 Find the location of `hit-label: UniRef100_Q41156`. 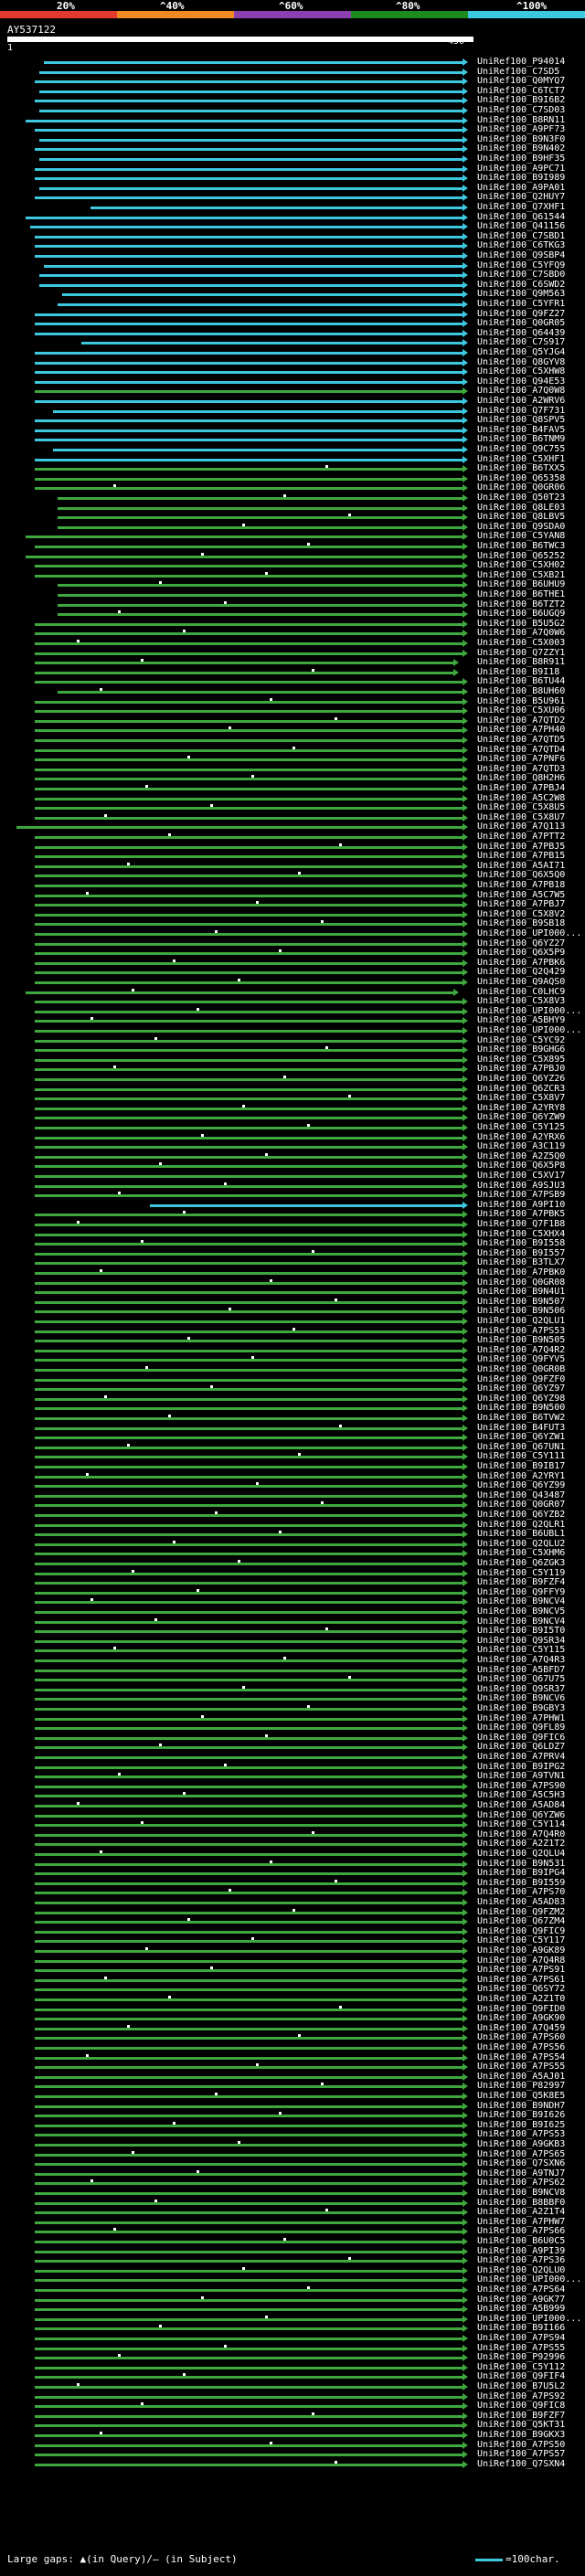

hit-label: UniRef100_Q41156 is located at coordinates (521, 226).